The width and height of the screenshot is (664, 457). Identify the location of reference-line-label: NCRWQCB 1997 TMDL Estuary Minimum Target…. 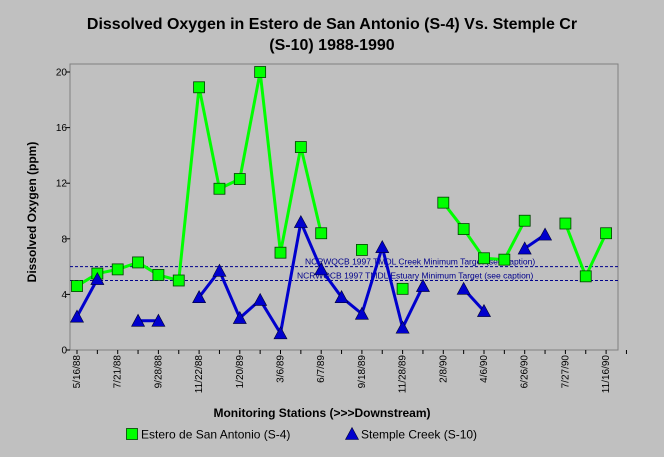
(415, 276).